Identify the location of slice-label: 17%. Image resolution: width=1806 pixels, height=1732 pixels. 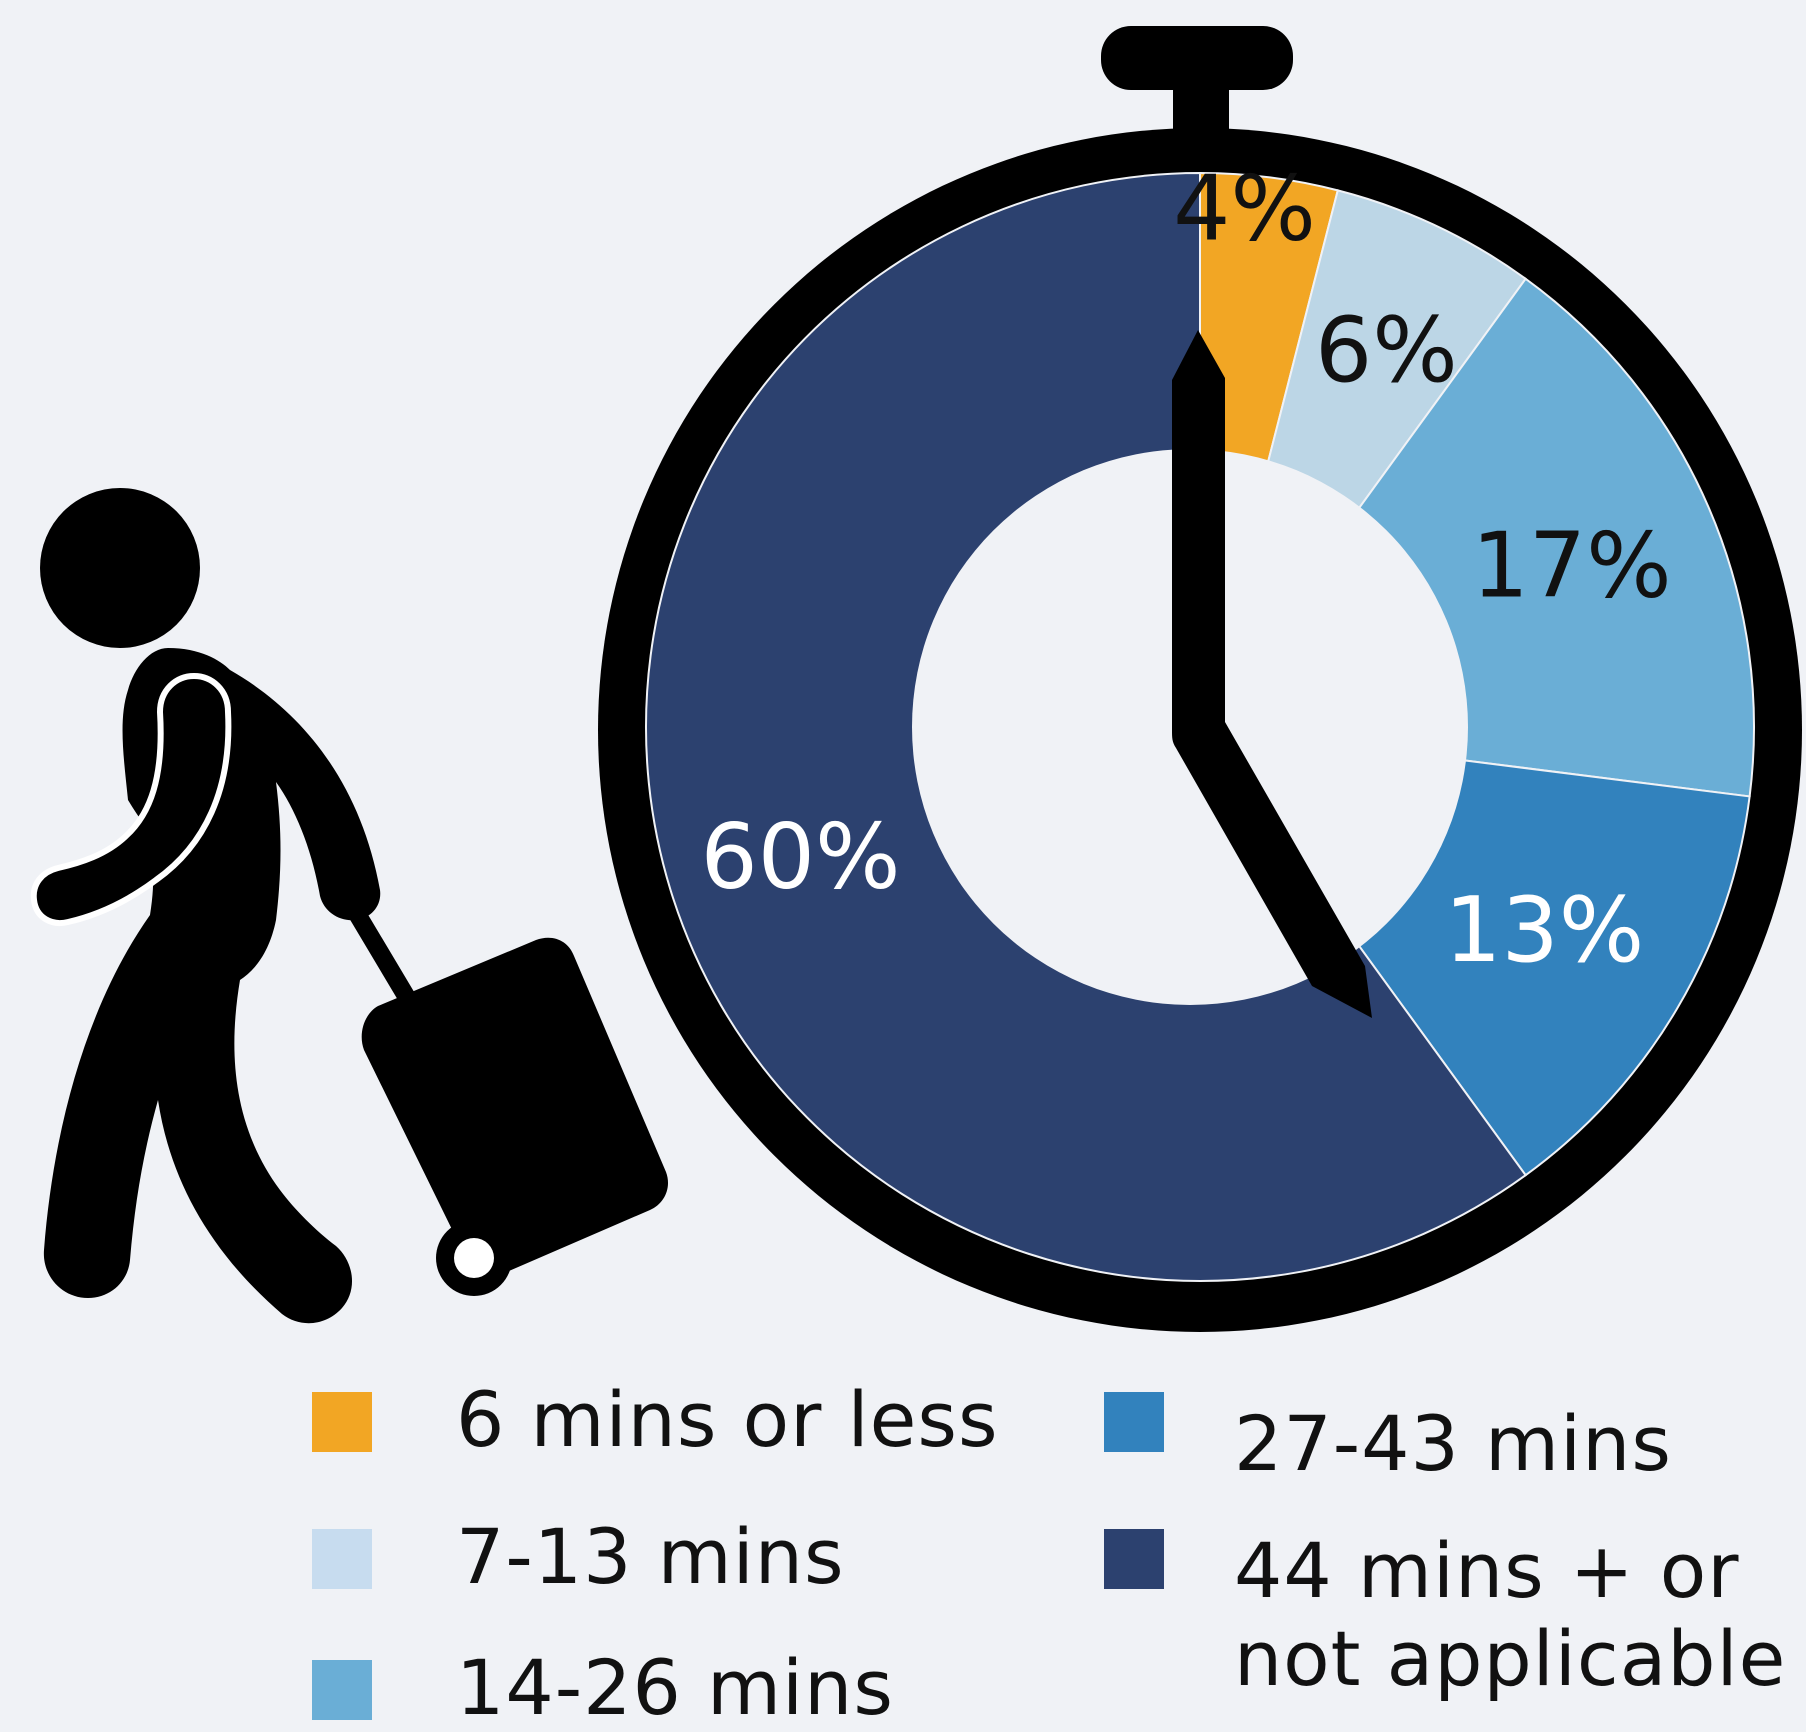
(1572, 566).